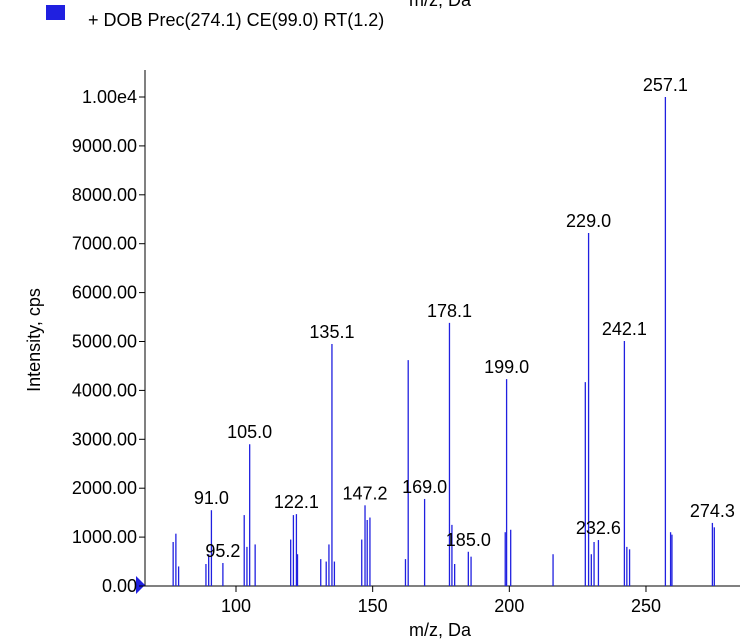 Image resolution: width=742 pixels, height=641 pixels. I want to click on peak-label: 257.1, so click(665, 85).